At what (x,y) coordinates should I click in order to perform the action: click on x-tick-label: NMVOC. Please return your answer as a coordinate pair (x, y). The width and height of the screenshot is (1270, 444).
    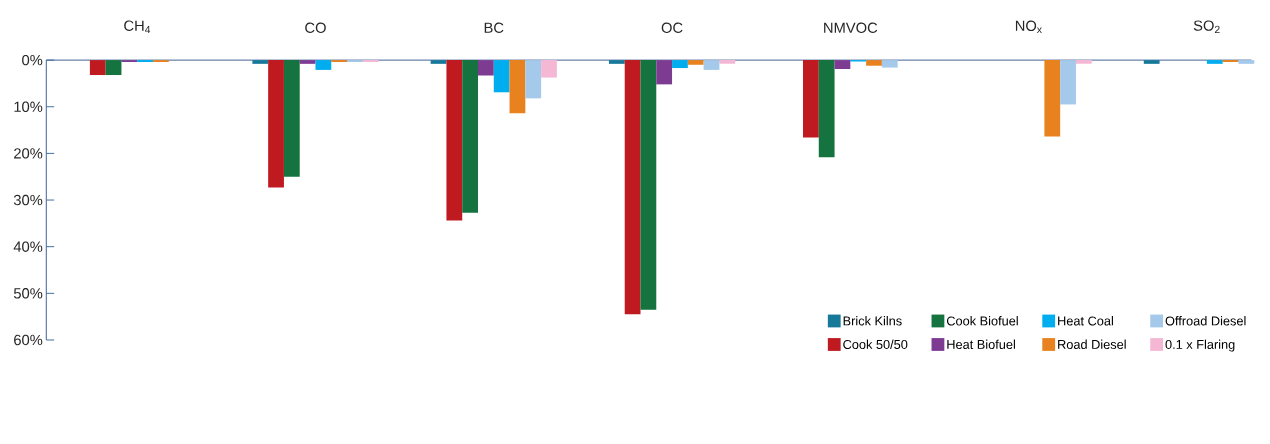
    Looking at the image, I should click on (851, 27).